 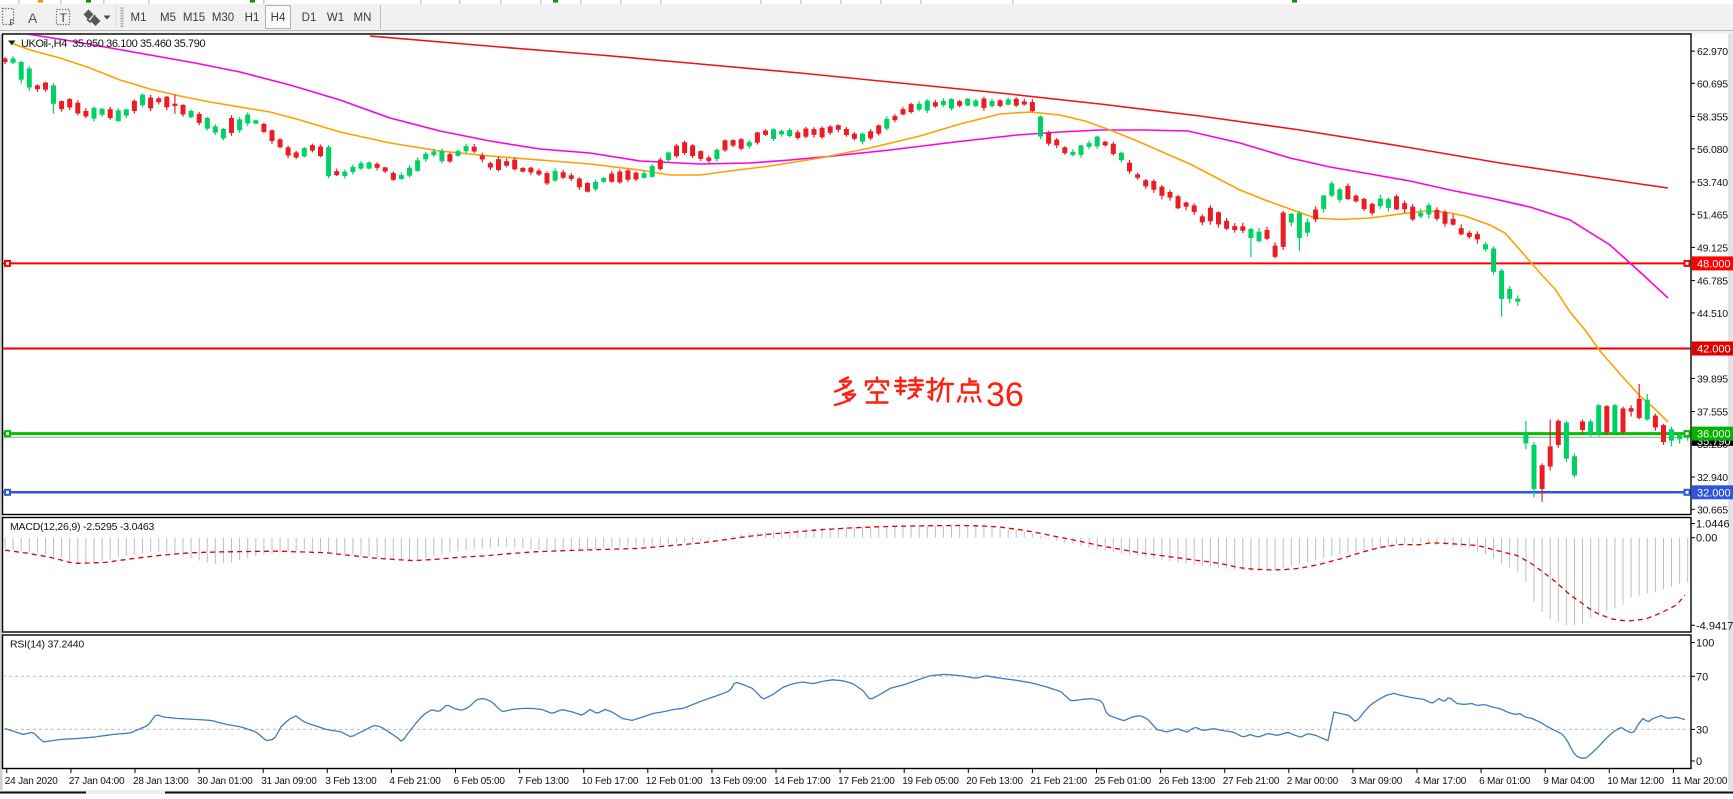 I want to click on svg-text: 6 Mar 01:00, so click(x=1505, y=781).